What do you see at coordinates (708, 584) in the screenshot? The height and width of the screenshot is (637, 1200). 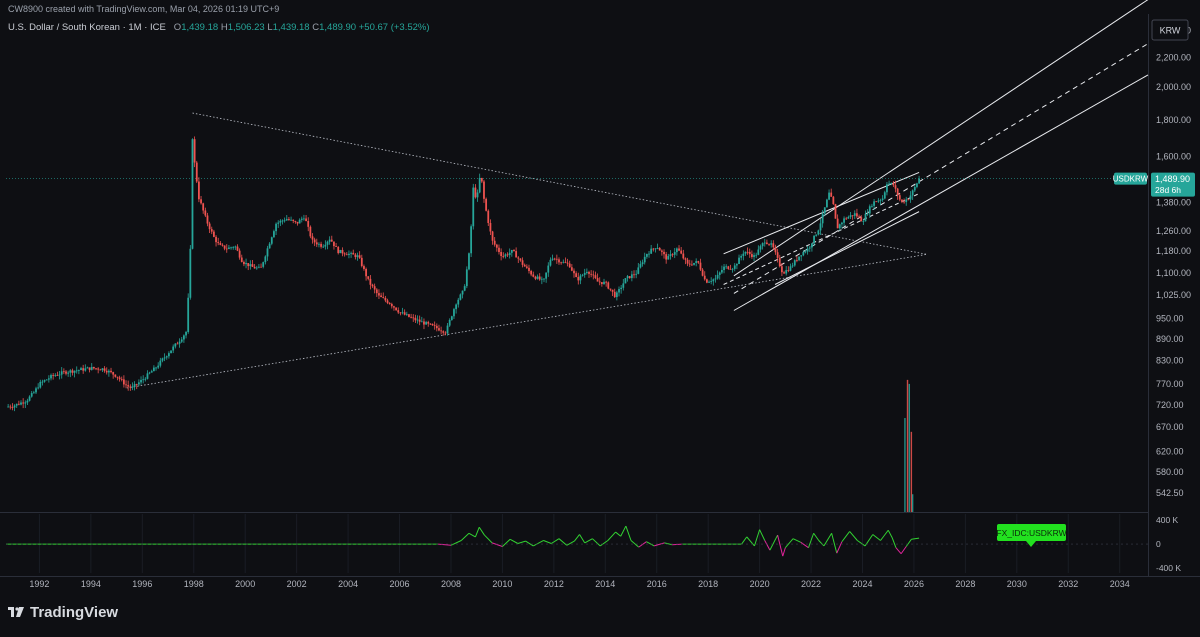 I see `year-tick-label: 2018` at bounding box center [708, 584].